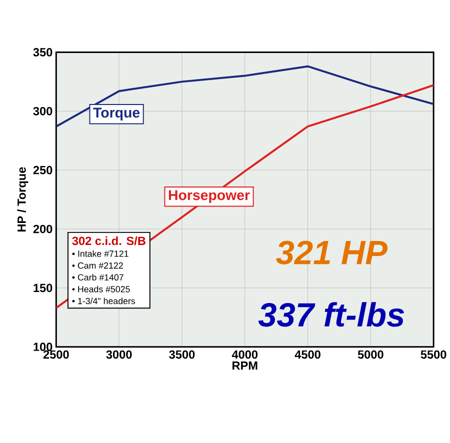 This screenshot has width=450, height=443. What do you see at coordinates (97, 265) in the screenshot?
I see `annotation: • Cam #2122` at bounding box center [97, 265].